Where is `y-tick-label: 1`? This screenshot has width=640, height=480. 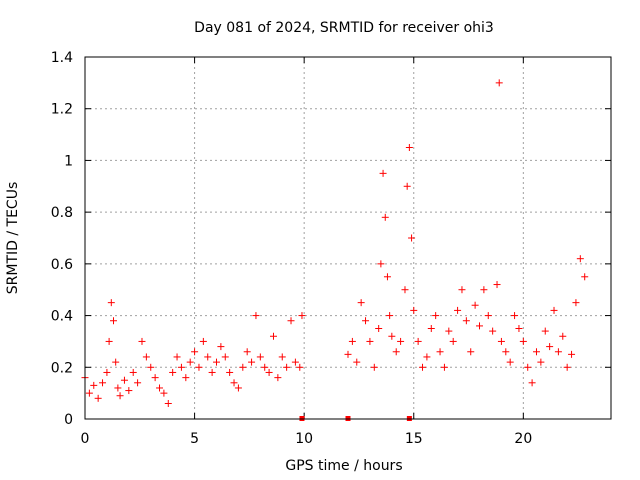
y-tick-label: 1 is located at coordinates (68, 161).